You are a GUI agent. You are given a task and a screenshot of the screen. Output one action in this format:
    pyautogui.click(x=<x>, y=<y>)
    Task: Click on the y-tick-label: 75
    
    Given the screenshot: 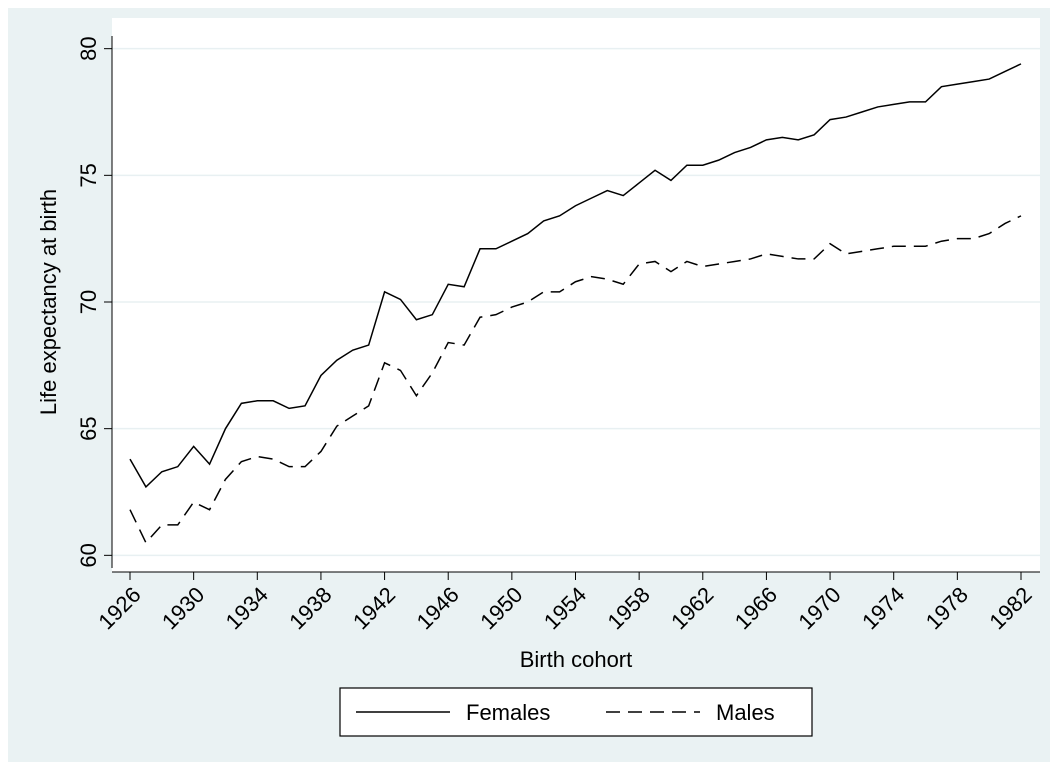 What is the action you would take?
    pyautogui.click(x=88, y=175)
    